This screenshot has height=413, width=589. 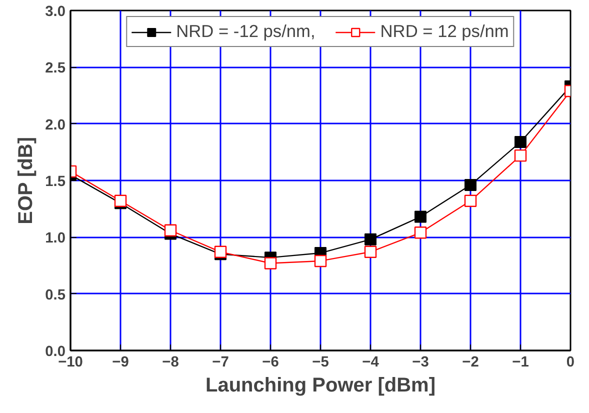 What do you see at coordinates (26, 180) in the screenshot?
I see `y-axis-title: EOP [dB]` at bounding box center [26, 180].